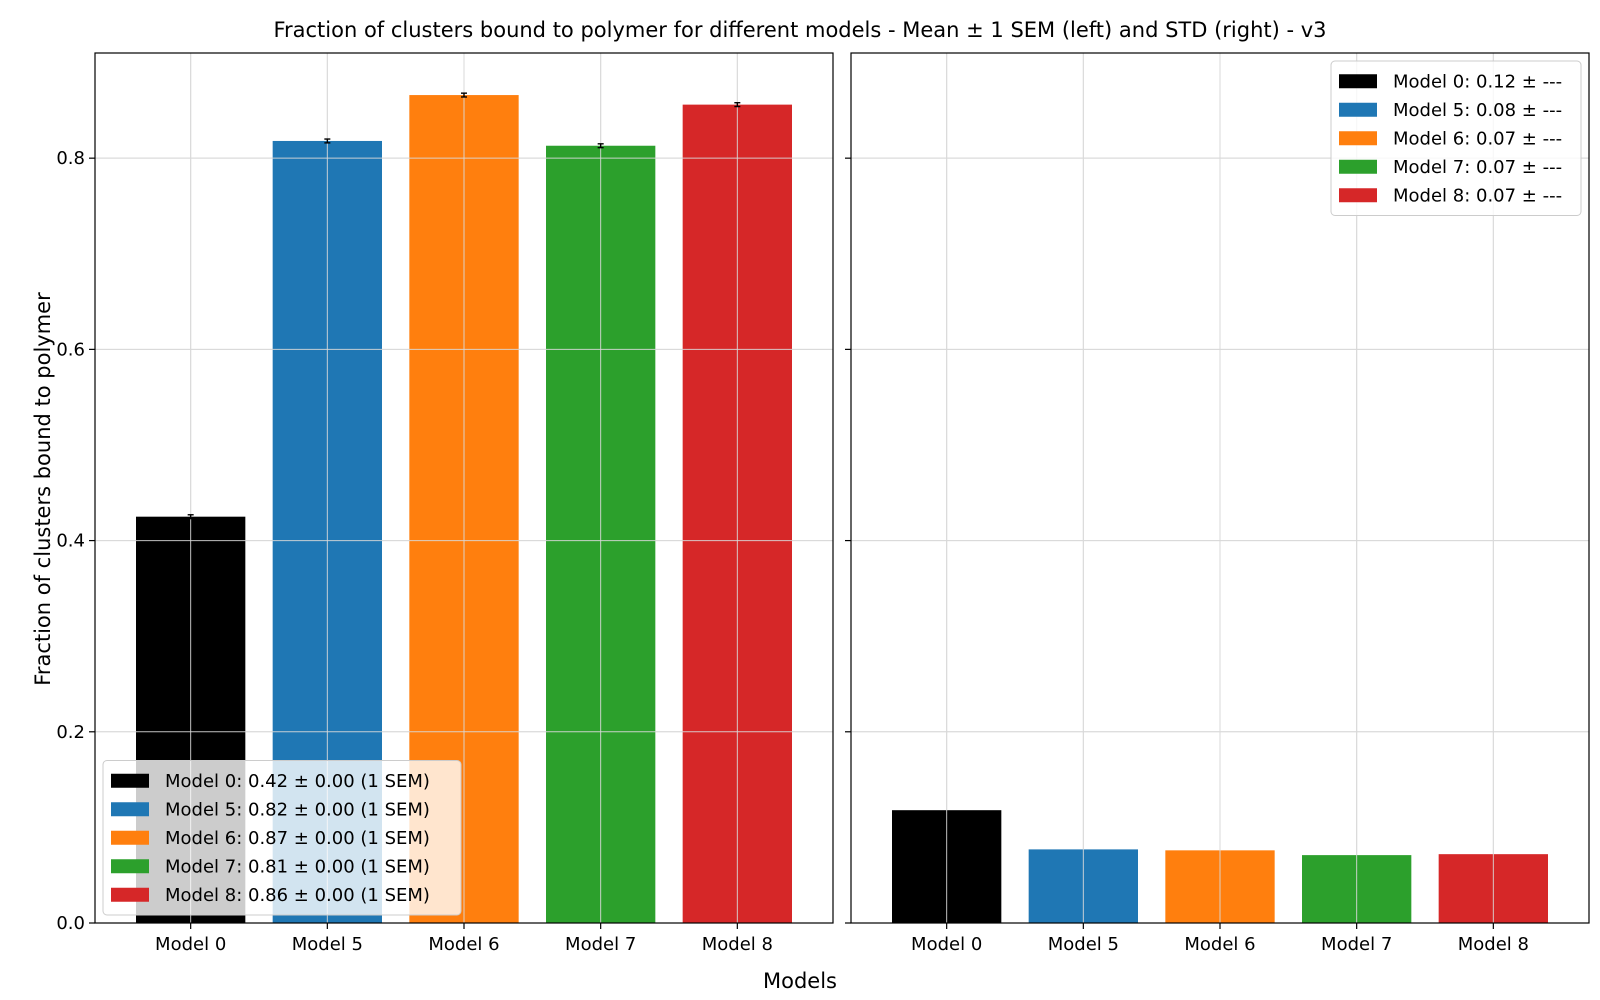 The width and height of the screenshot is (1600, 1000). Describe the element at coordinates (297, 838) in the screenshot. I see `legend-entry: Model 6: 0.87 ± 0.00 (1 SEM)` at that location.